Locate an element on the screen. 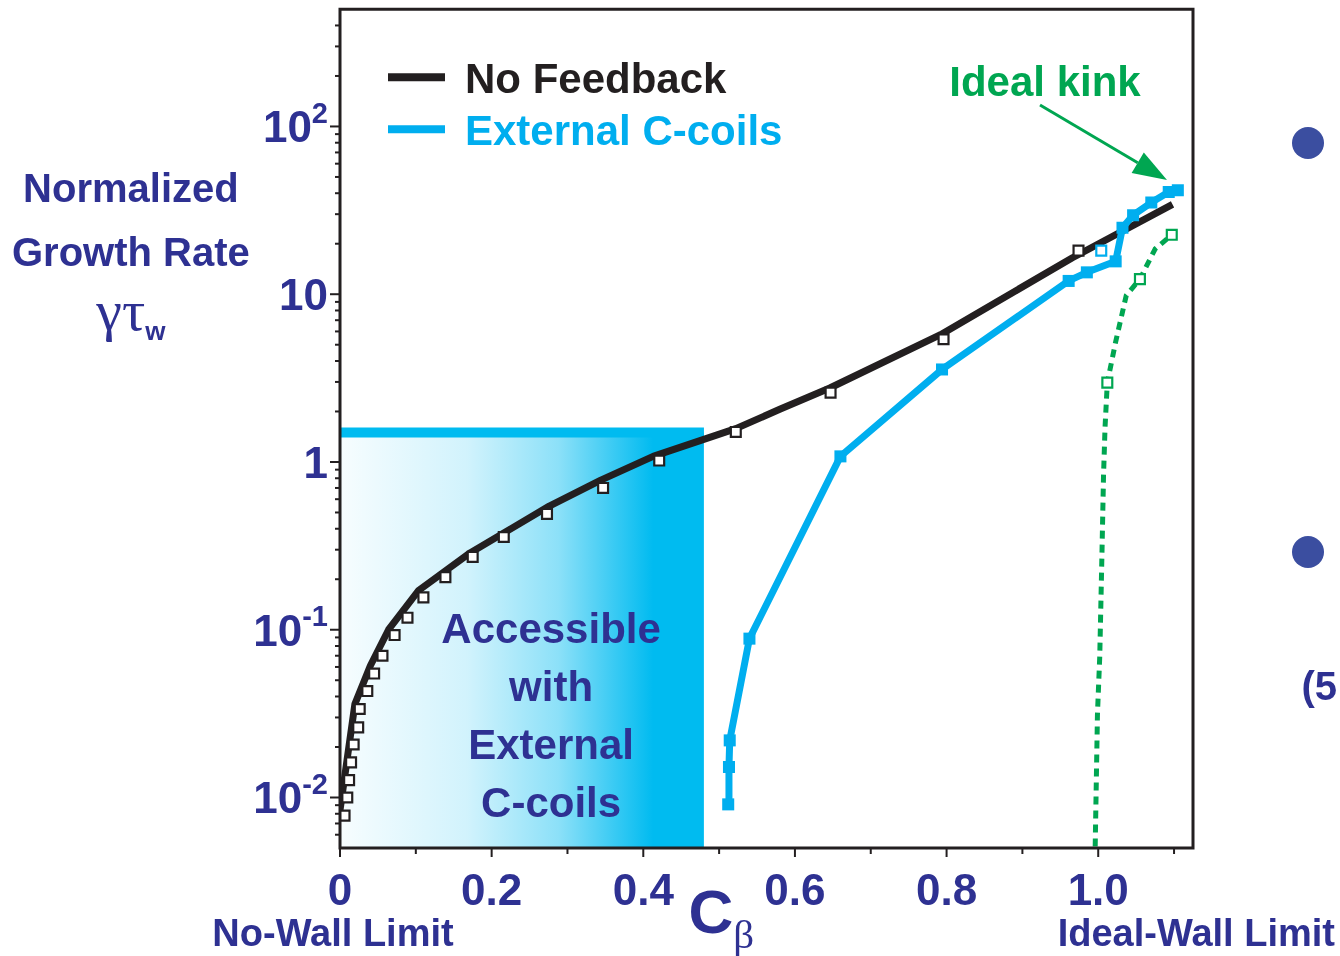  text: Ideal-Wall Limit is located at coordinates (1196, 933).